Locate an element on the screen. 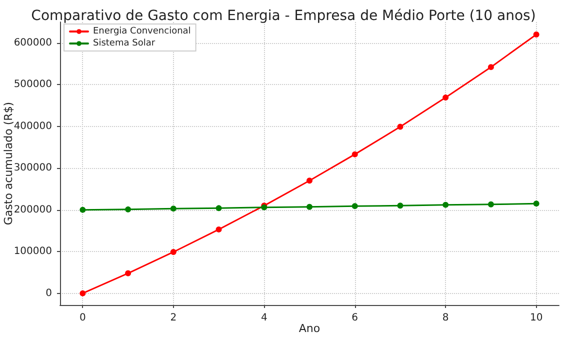 The width and height of the screenshot is (567, 337). y-tick-label: 400000 is located at coordinates (33, 126).